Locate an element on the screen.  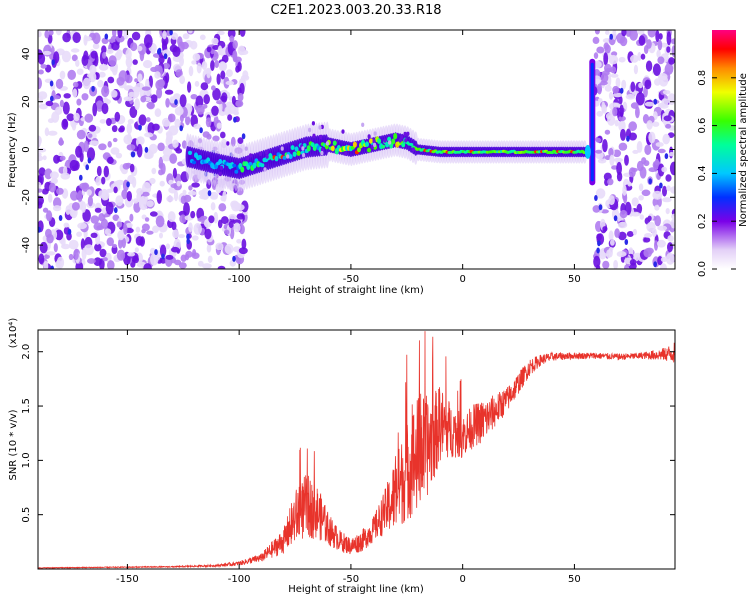
x-tick-label: -100 is located at coordinates (239, 279).